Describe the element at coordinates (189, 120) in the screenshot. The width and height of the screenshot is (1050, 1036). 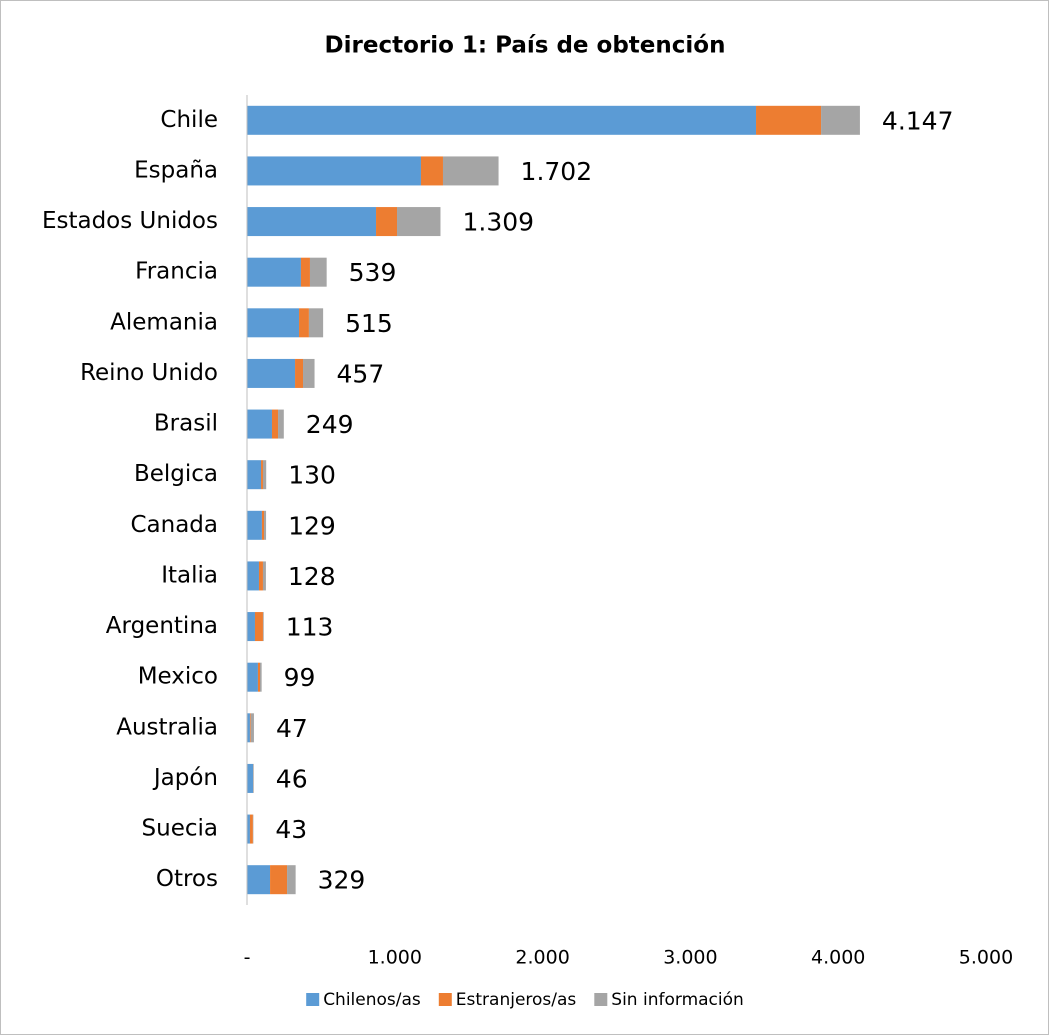
I see `y-tick-label: Chile` at that location.